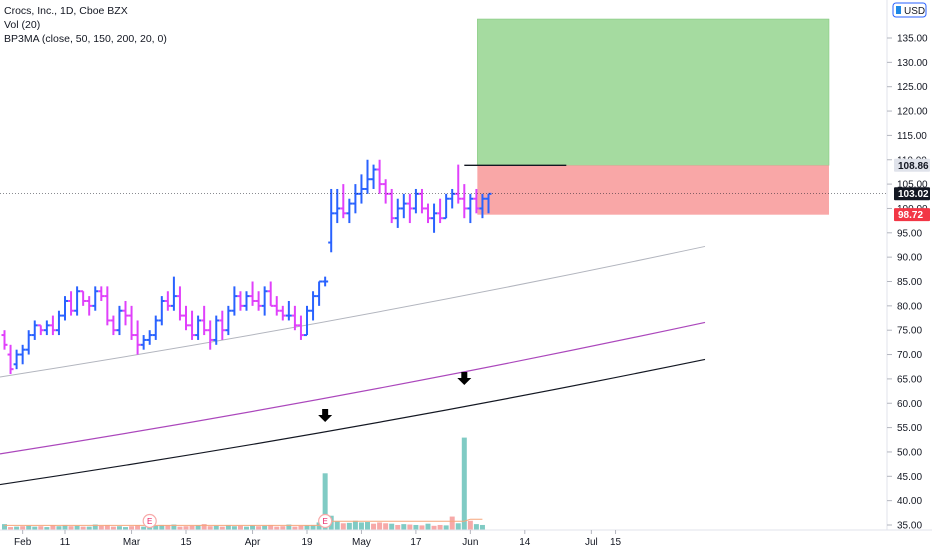  What do you see at coordinates (913, 166) in the screenshot?
I see `target-price-label: 108.86` at bounding box center [913, 166].